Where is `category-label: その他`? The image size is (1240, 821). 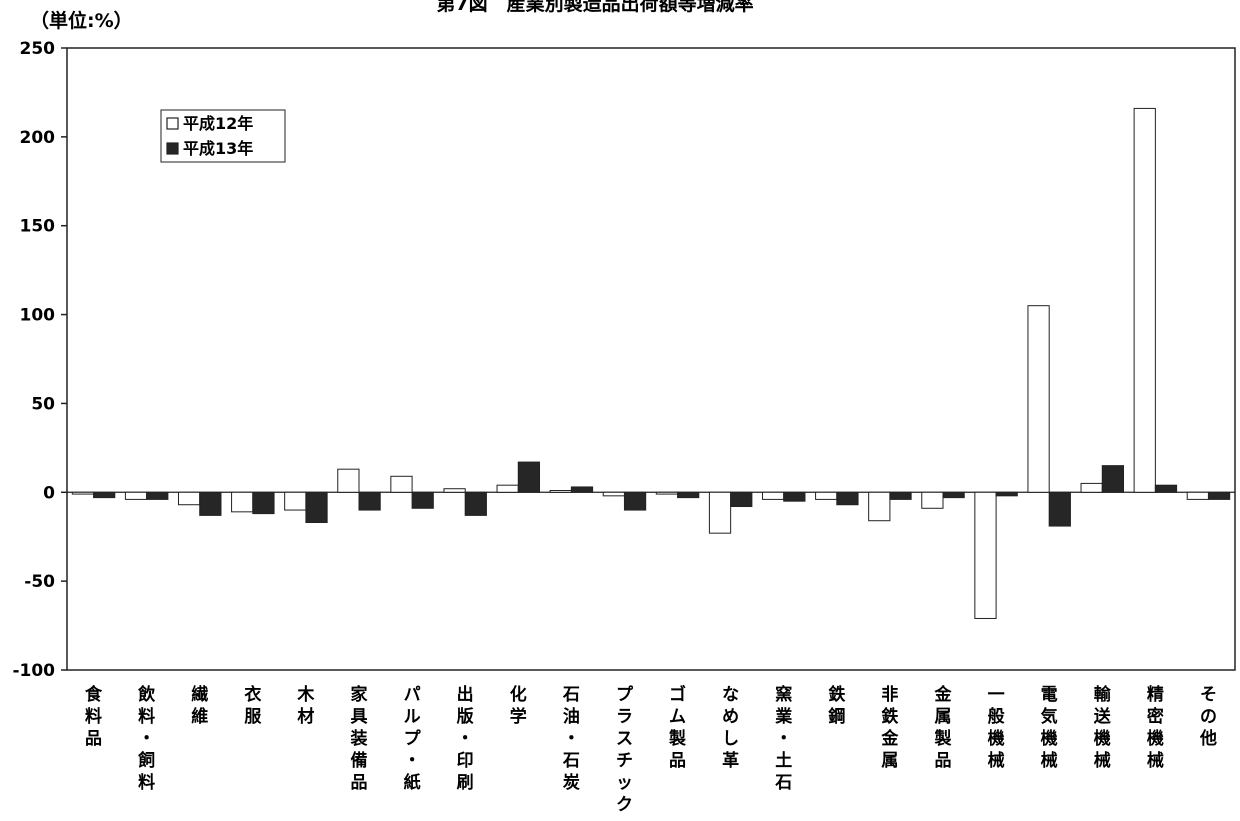 category-label: その他 is located at coordinates (1208, 717).